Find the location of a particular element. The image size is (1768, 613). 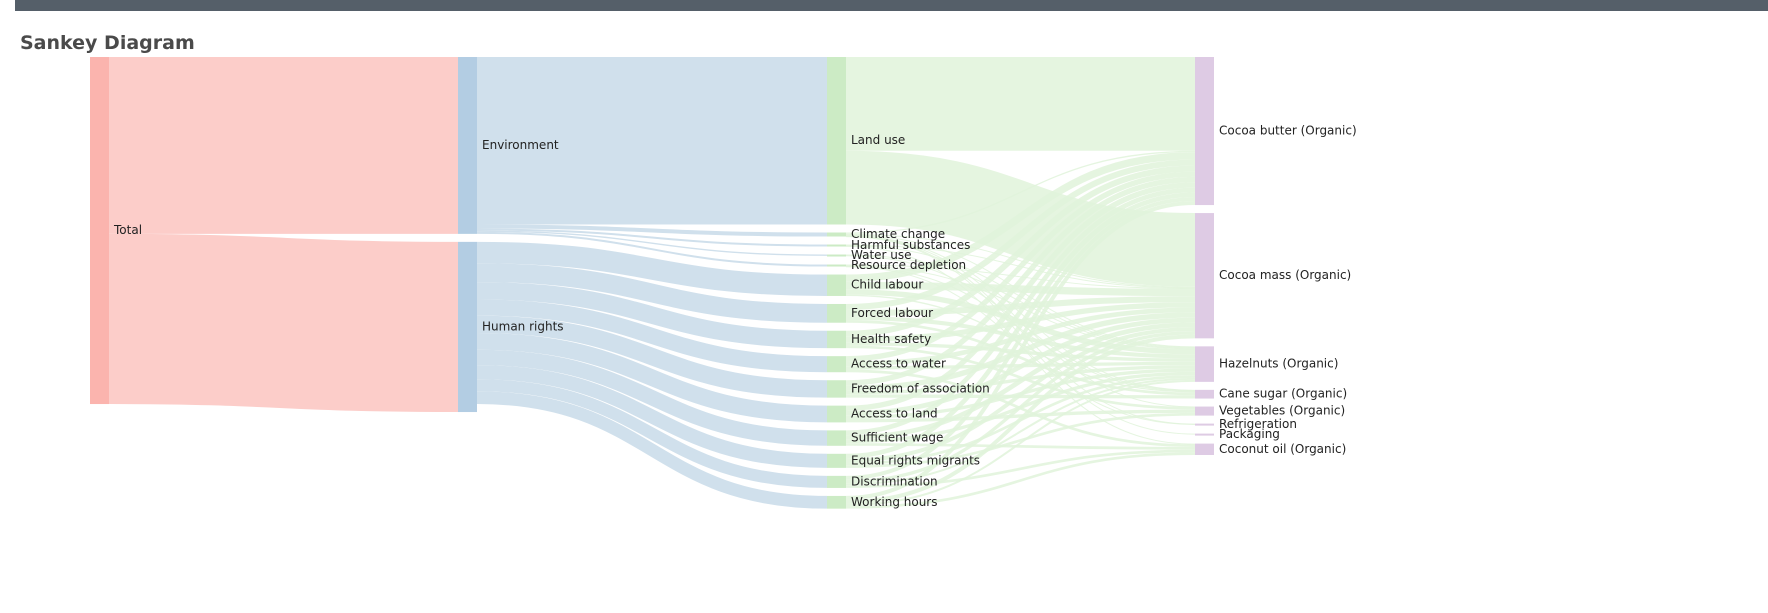

link-environment-to-resource-depletion is located at coordinates (652, 249).